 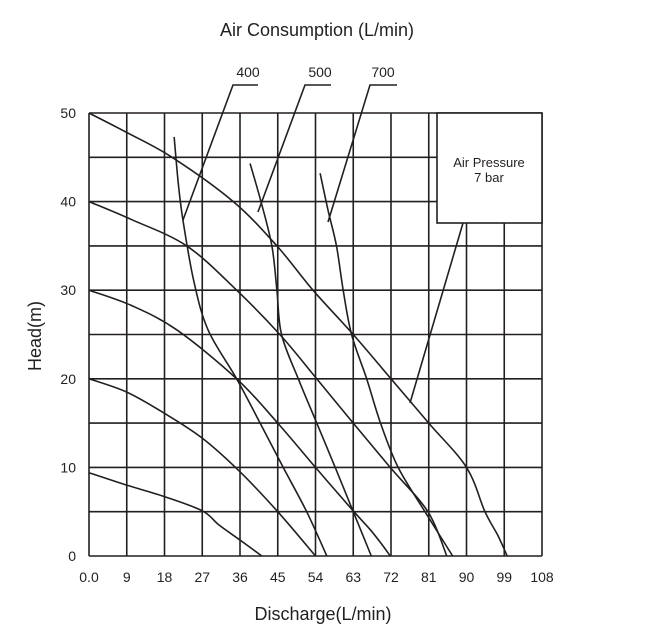 I want to click on x-tick-label: 63, so click(x=353, y=577).